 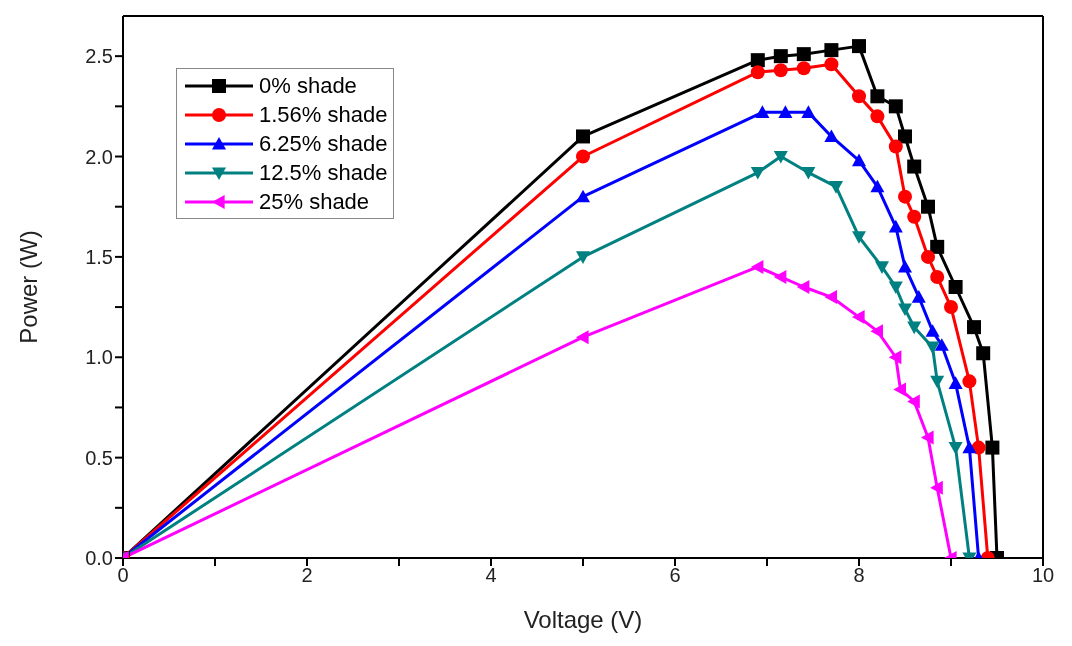 I want to click on y-tick-label: 2.0, so click(x=99, y=156).